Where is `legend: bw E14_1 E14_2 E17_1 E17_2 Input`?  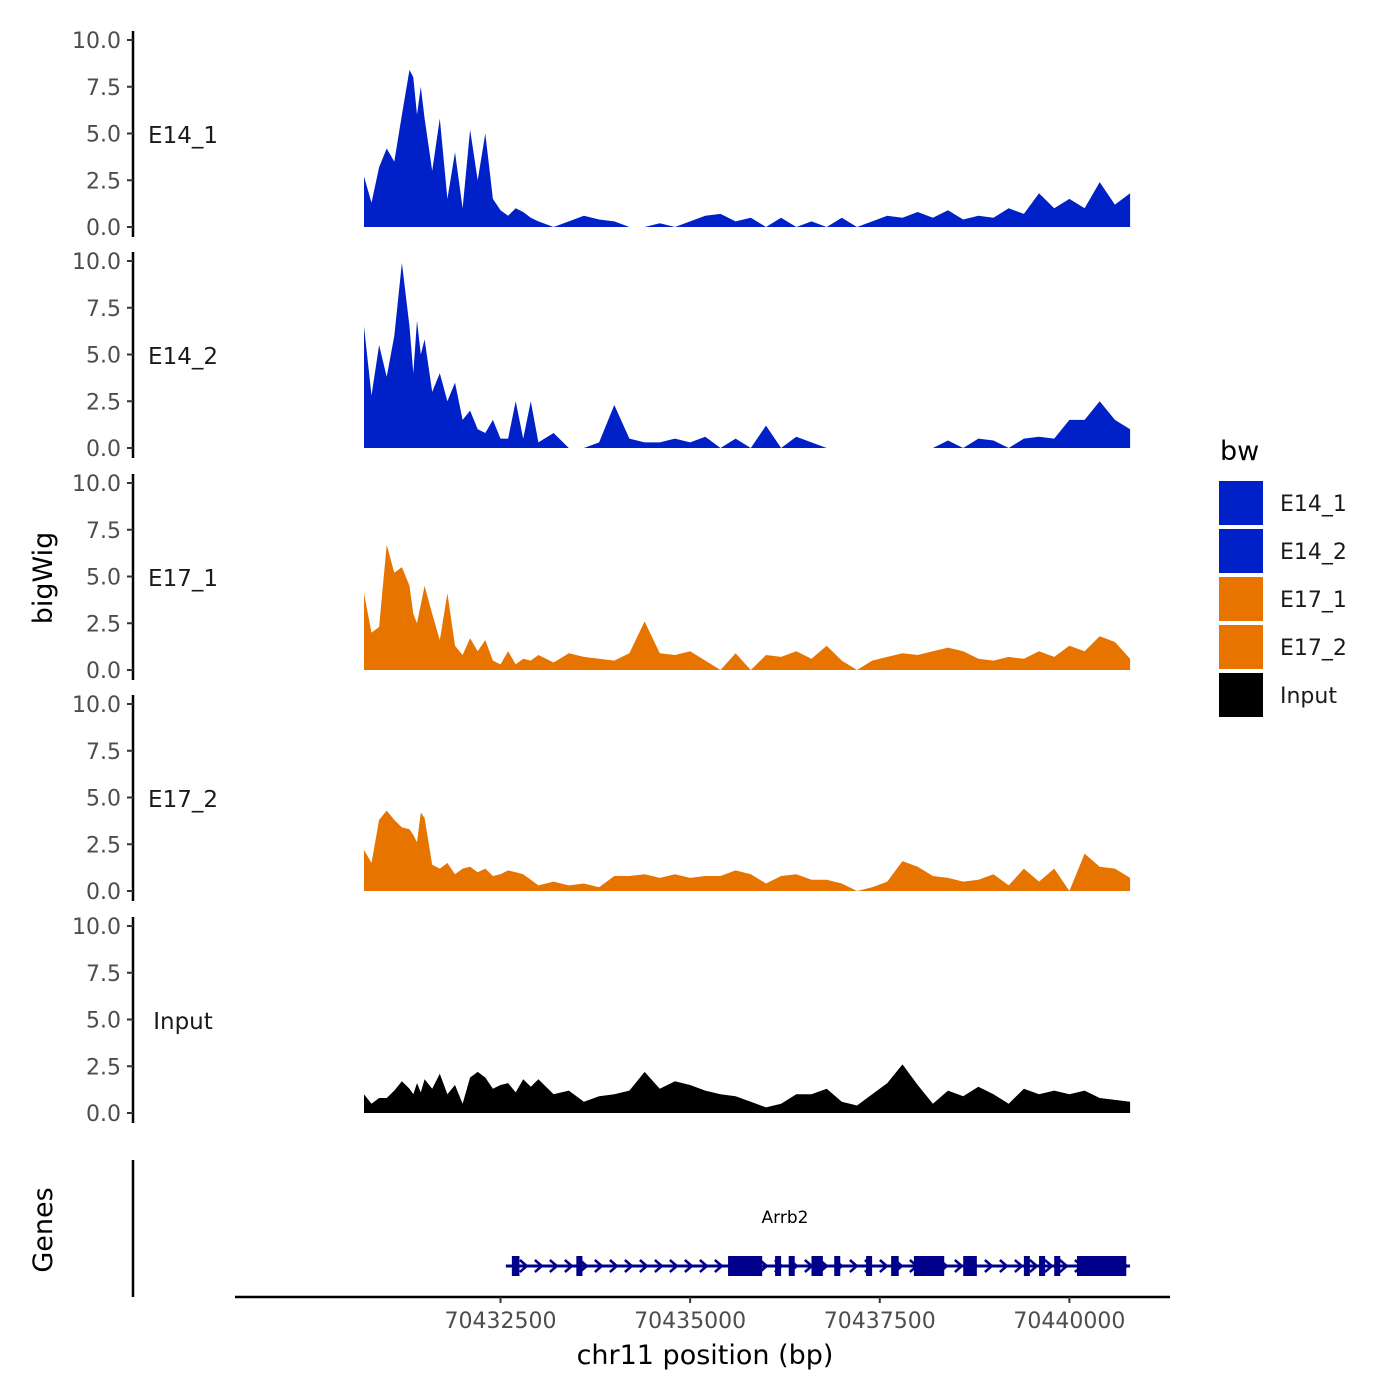 legend: bw E14_1 E14_2 E17_1 E17_2 Input is located at coordinates (1282, 577).